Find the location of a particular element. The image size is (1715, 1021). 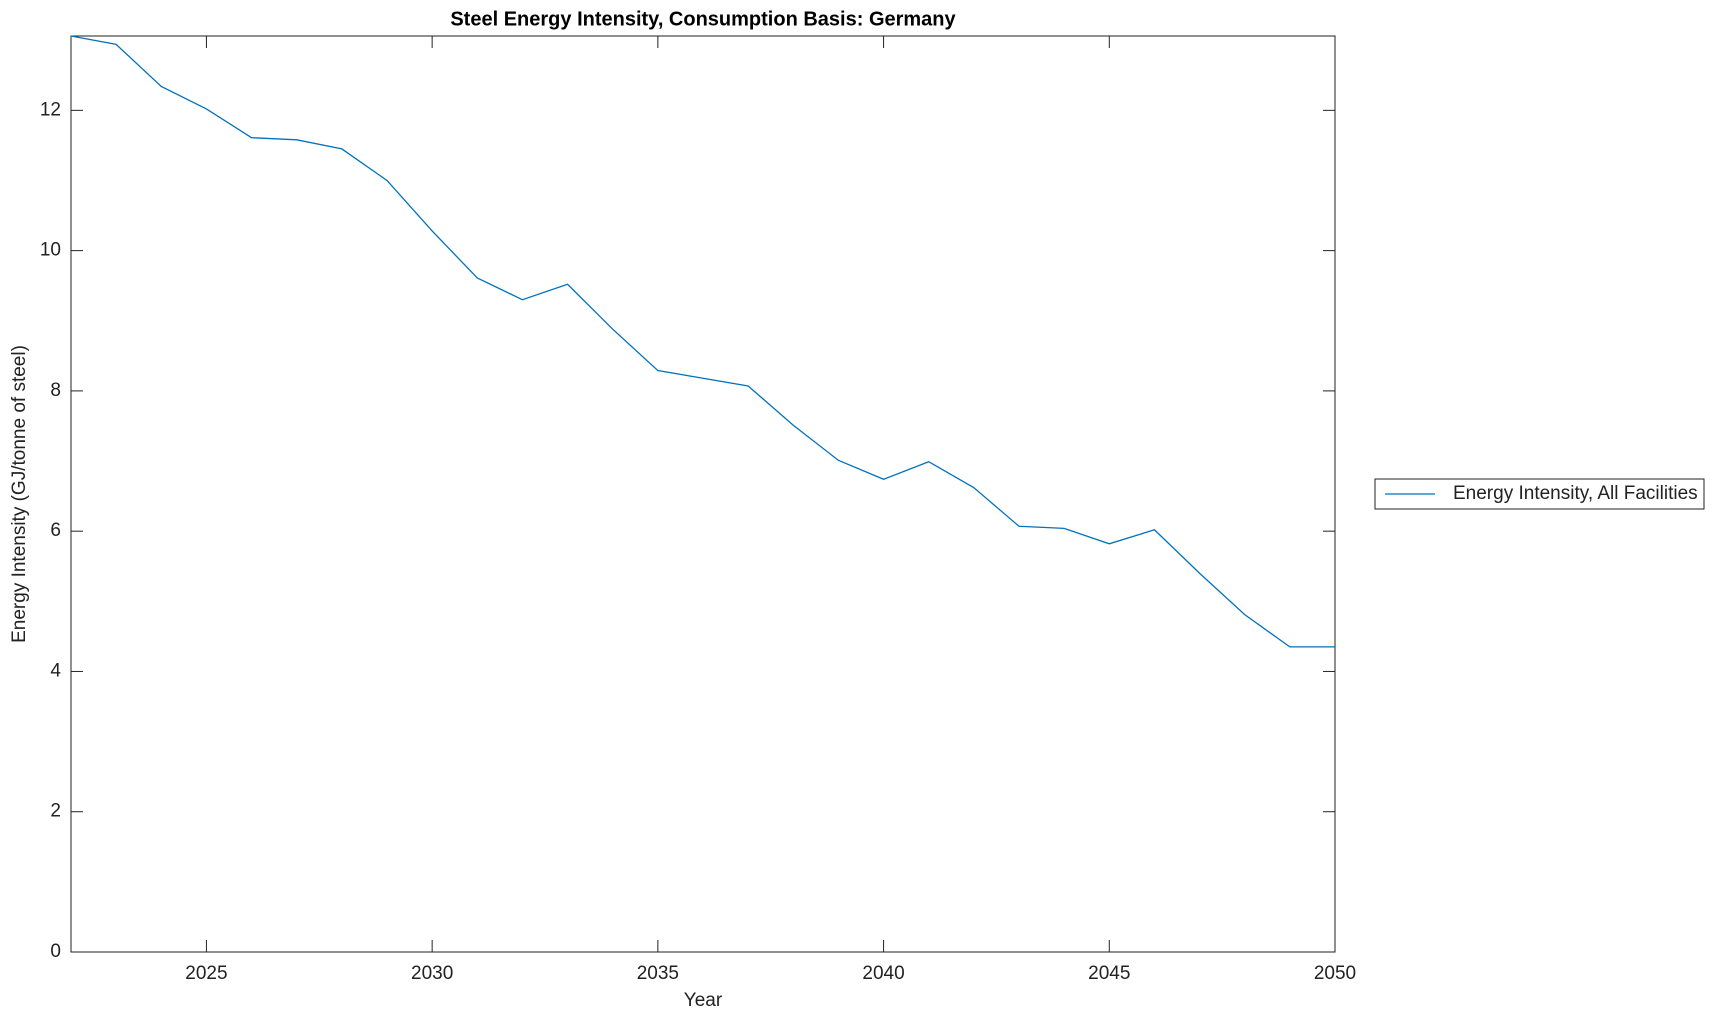

y-tick-label: 8 is located at coordinates (55, 390).